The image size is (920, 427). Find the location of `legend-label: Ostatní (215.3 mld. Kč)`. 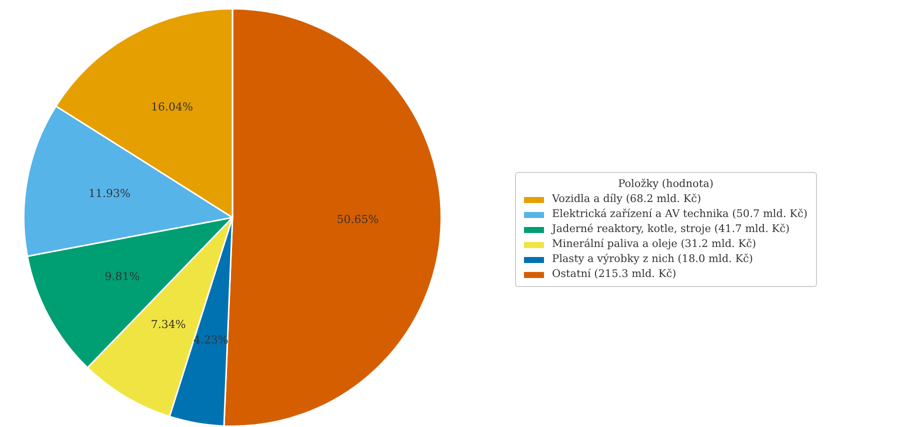

legend-label: Ostatní (215.3 mld. Kč) is located at coordinates (614, 274).